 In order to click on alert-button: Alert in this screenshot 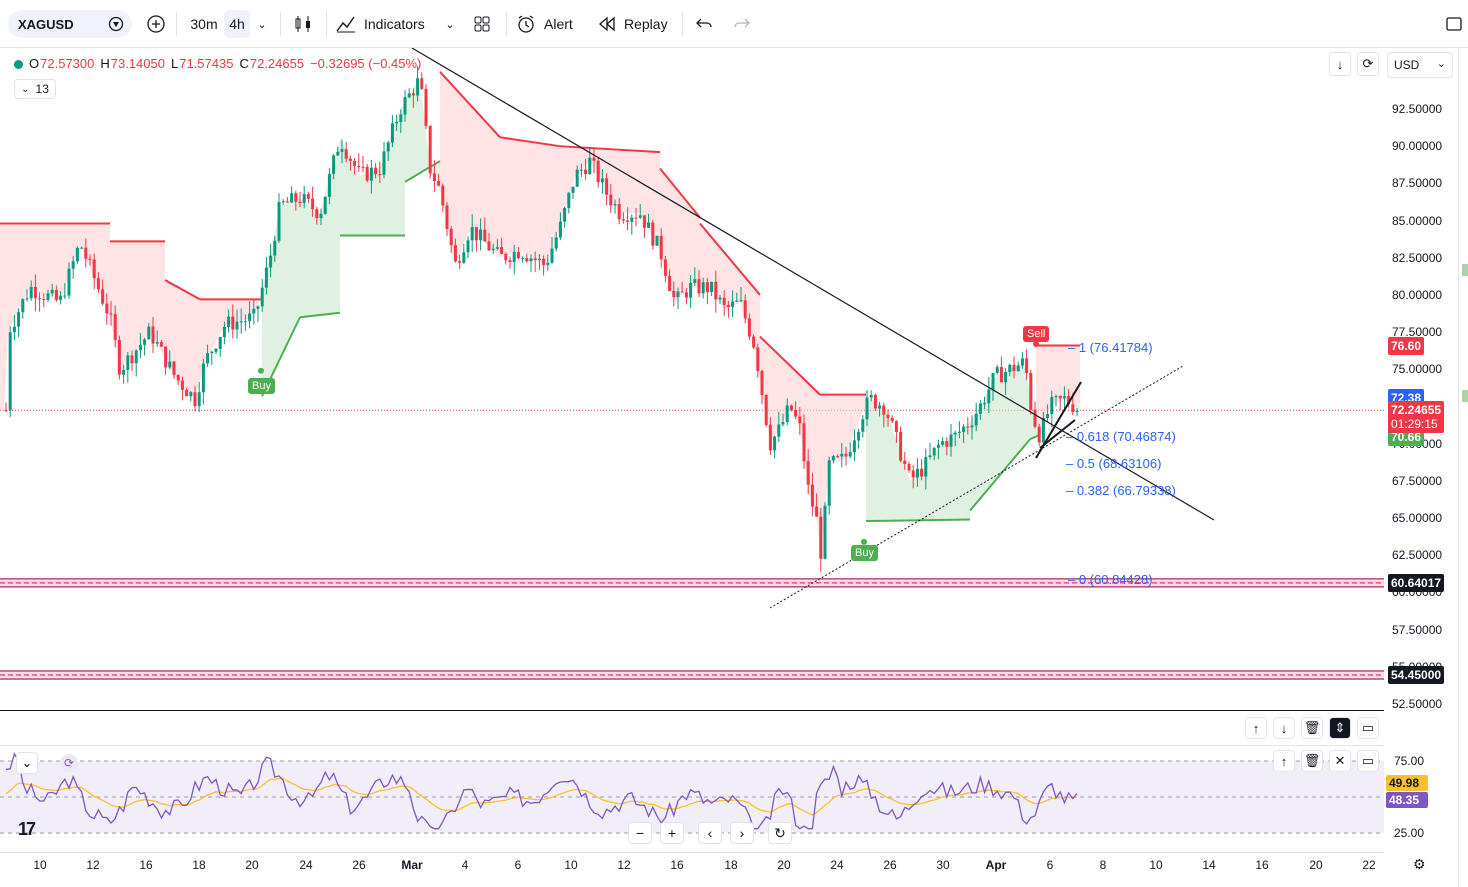, I will do `click(549, 24)`.